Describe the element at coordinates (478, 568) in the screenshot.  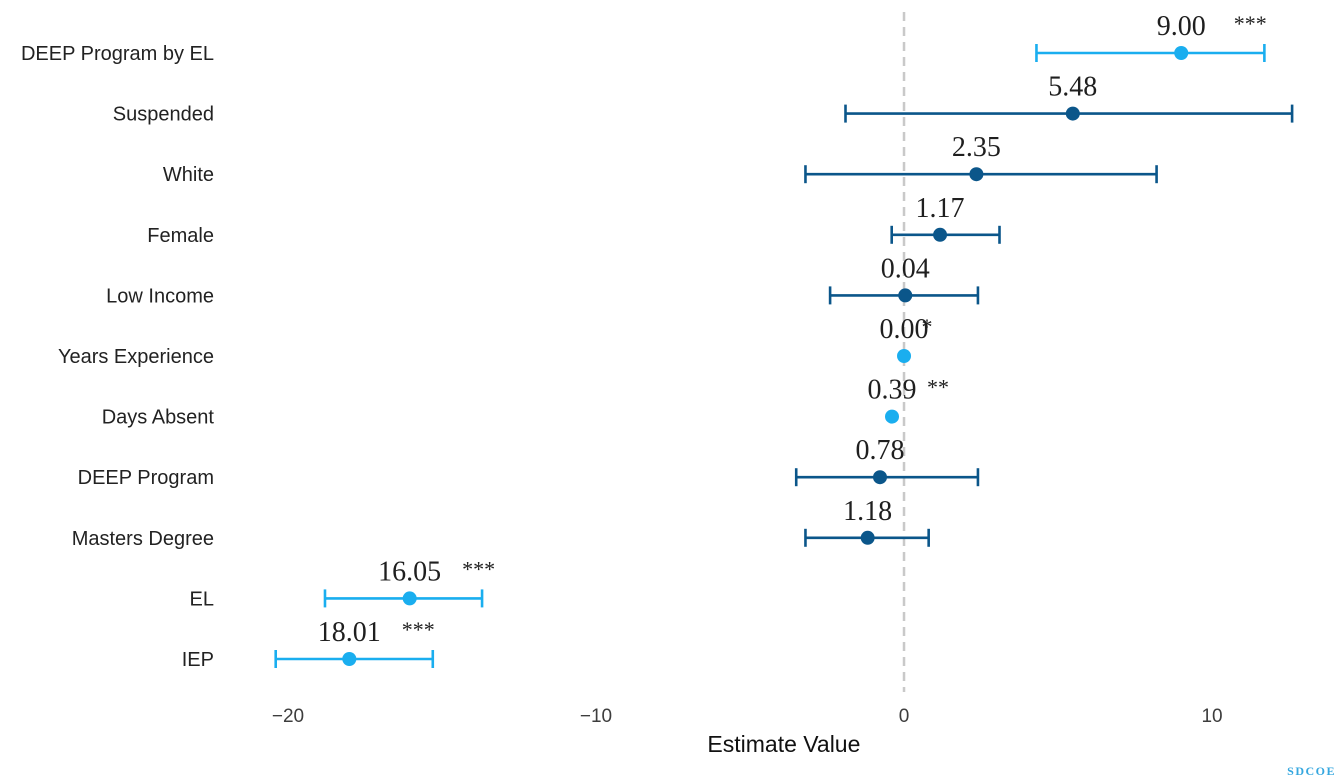
I see `significance-stars-el: ***` at that location.